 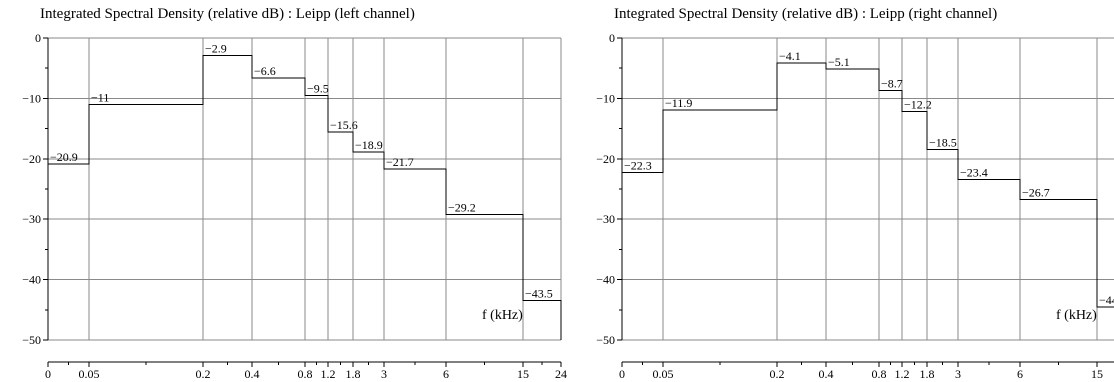 I want to click on data-label: −2.9, so click(x=216, y=49).